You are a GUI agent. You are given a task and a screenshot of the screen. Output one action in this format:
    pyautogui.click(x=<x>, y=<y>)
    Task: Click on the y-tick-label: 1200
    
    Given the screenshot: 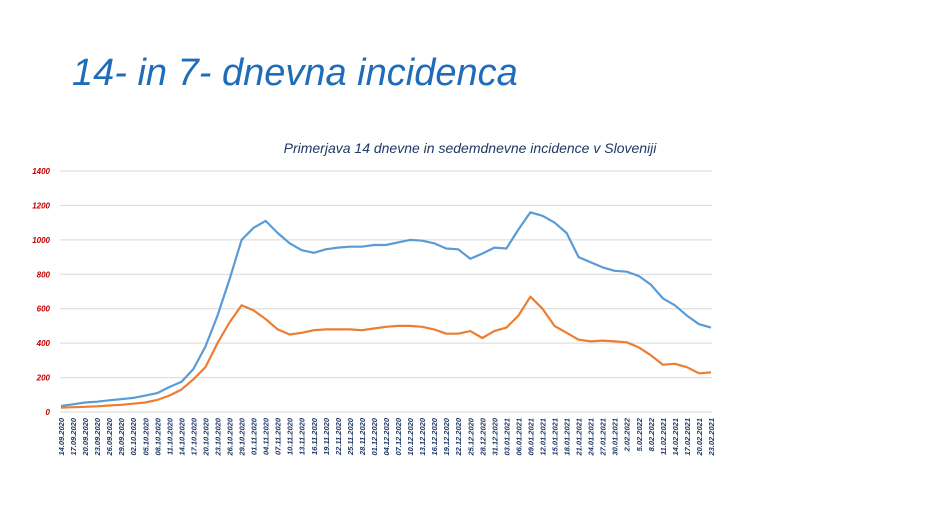 What is the action you would take?
    pyautogui.click(x=41, y=205)
    